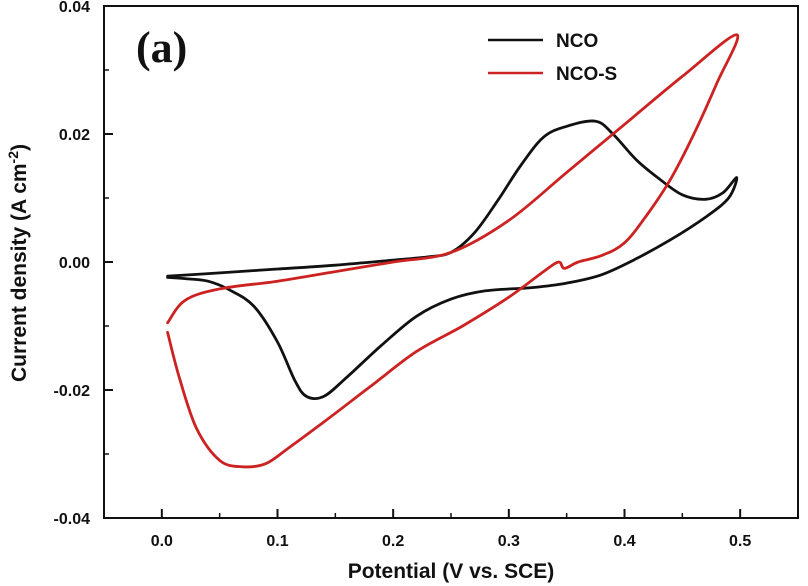 The width and height of the screenshot is (808, 586). What do you see at coordinates (161, 47) in the screenshot?
I see `panel-label: (a)` at bounding box center [161, 47].